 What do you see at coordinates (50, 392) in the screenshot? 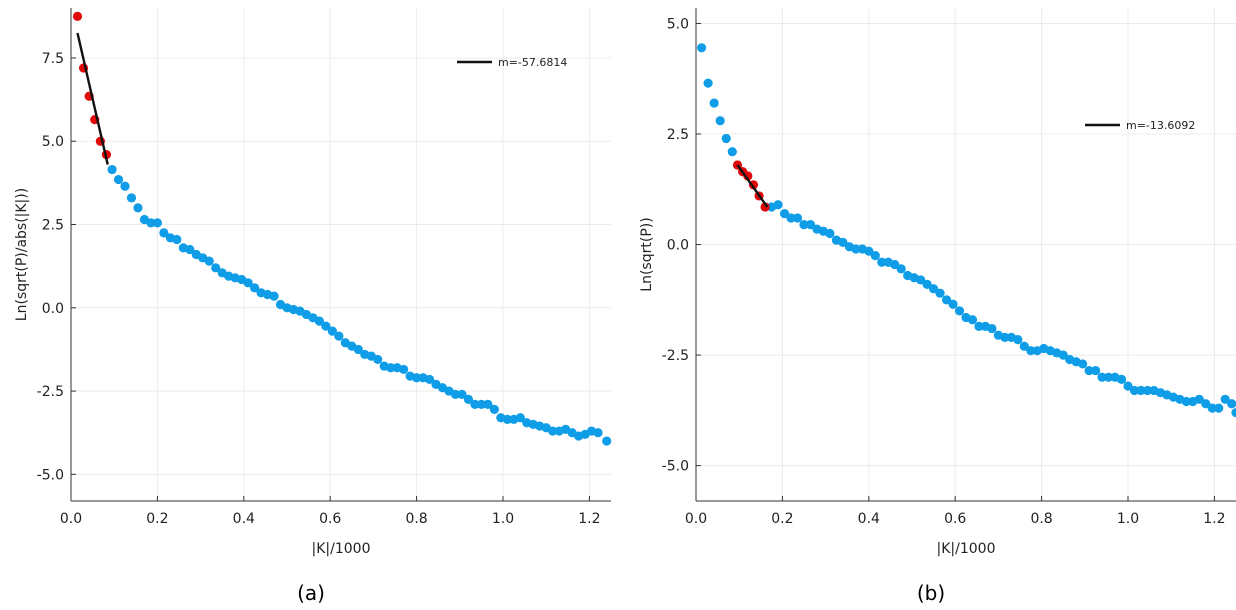
I see `y-tick-label: -2.5` at bounding box center [50, 392].